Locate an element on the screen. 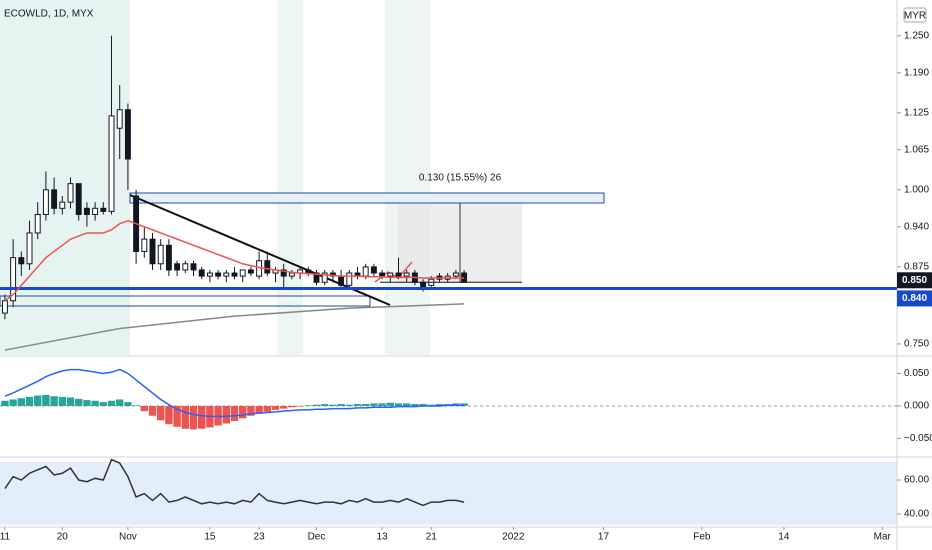 This screenshot has width=932, height=550. x-tick-label: 2022 is located at coordinates (513, 537).